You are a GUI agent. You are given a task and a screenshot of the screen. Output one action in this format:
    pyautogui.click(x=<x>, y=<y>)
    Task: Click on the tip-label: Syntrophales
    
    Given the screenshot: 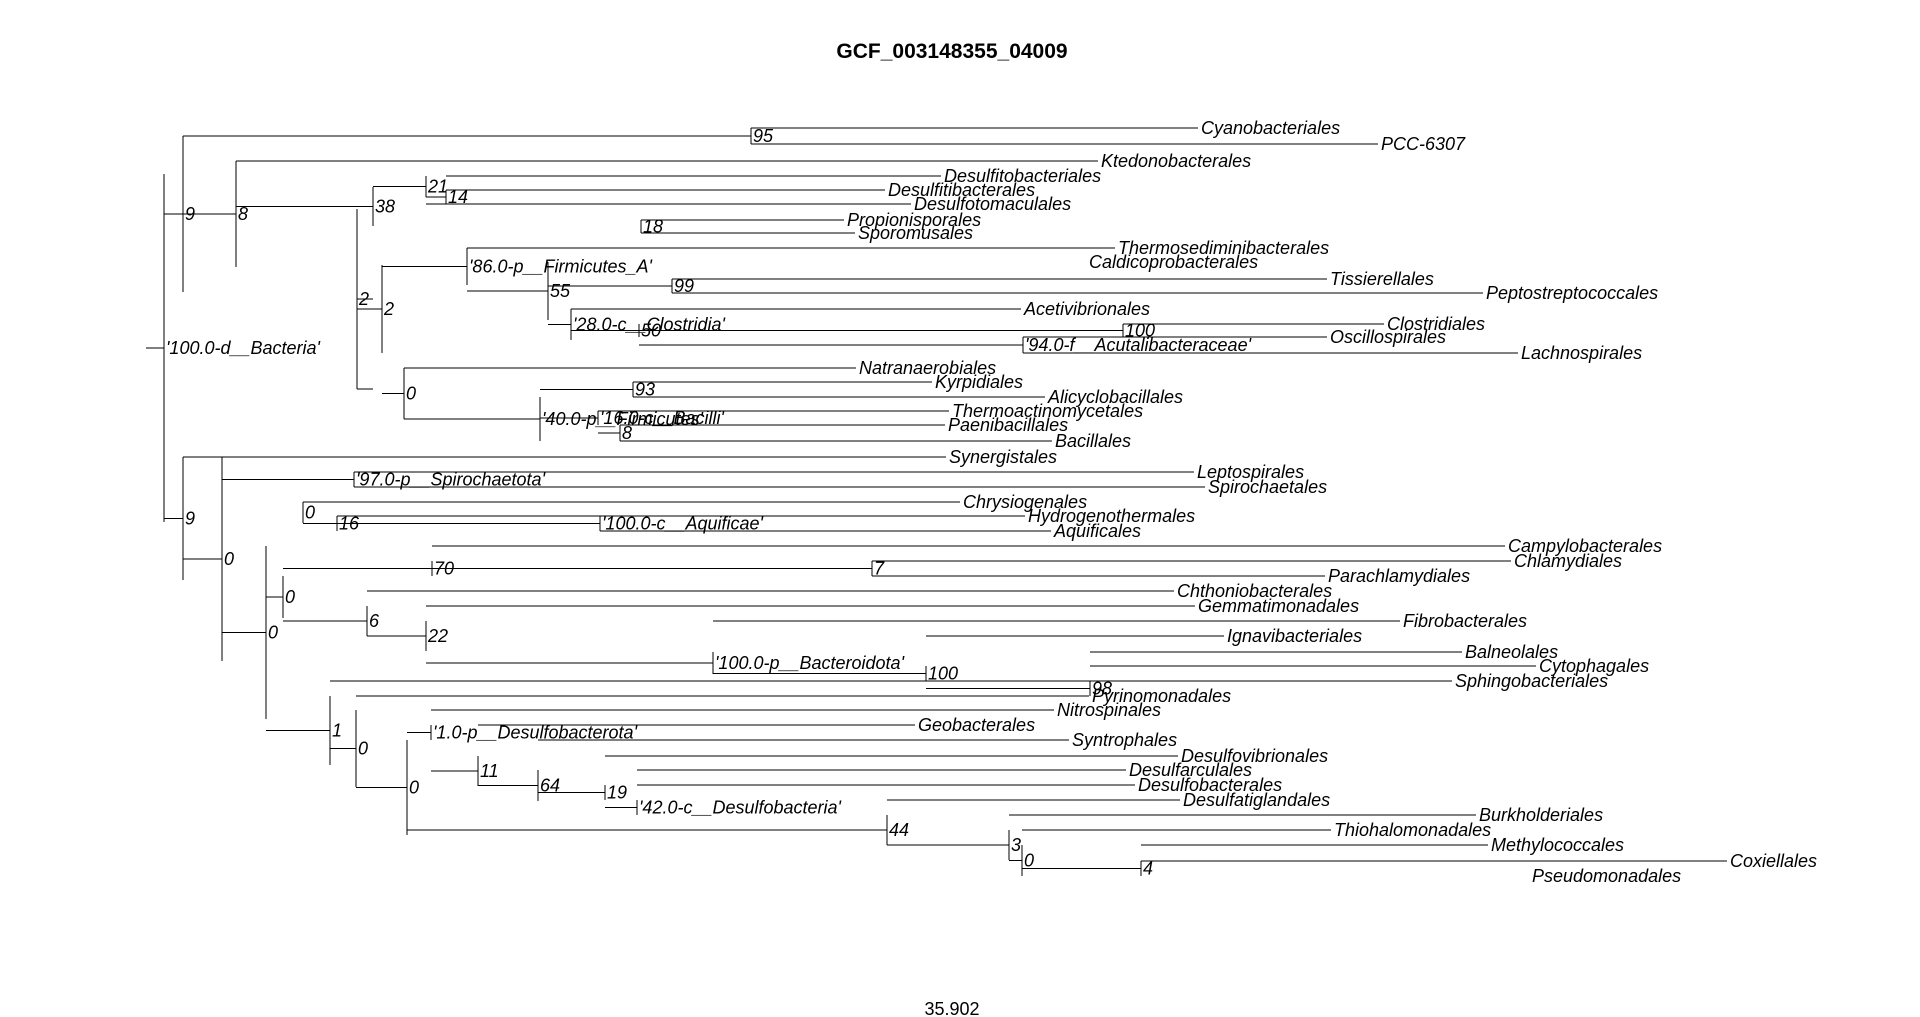 What is the action you would take?
    pyautogui.click(x=1124, y=740)
    